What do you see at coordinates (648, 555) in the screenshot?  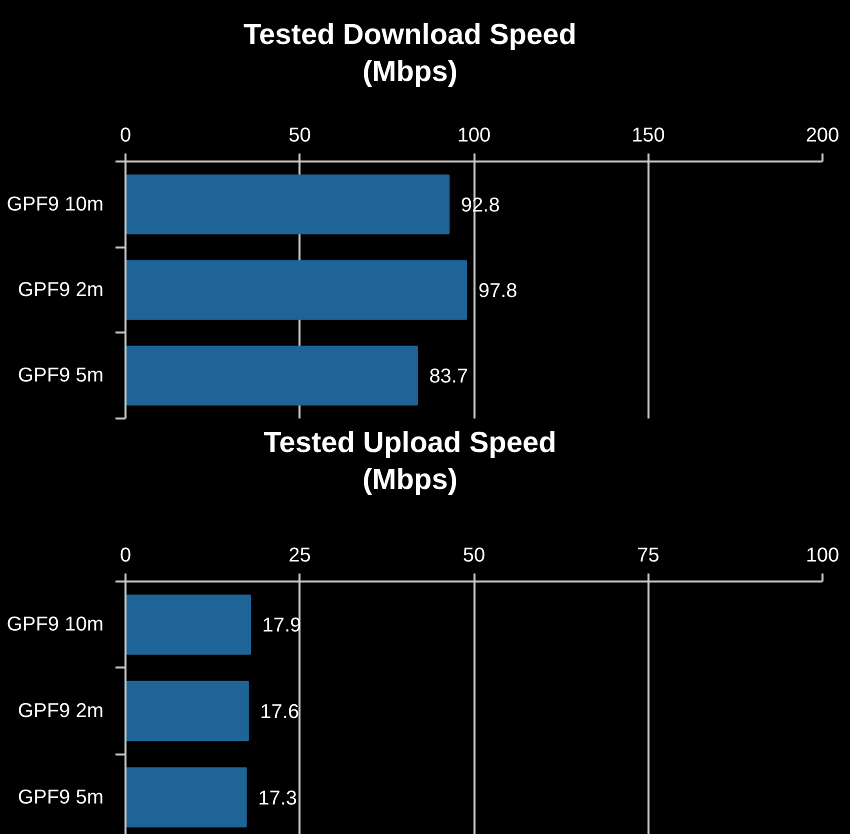 I see `x-tick-label: 75` at bounding box center [648, 555].